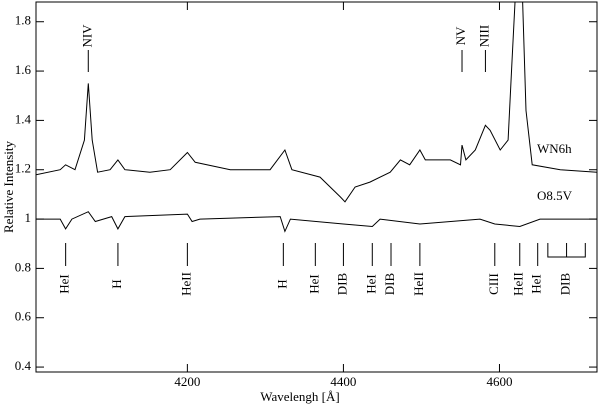 The image size is (600, 411). What do you see at coordinates (23, 69) in the screenshot?
I see `y-tick-label: 1.6` at bounding box center [23, 69].